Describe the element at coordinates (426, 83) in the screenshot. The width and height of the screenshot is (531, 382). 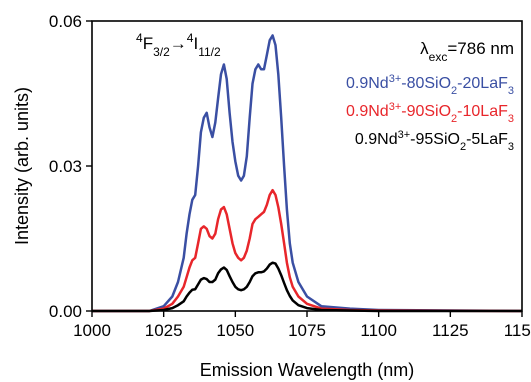
I see `legend-part: -80SiO` at that location.